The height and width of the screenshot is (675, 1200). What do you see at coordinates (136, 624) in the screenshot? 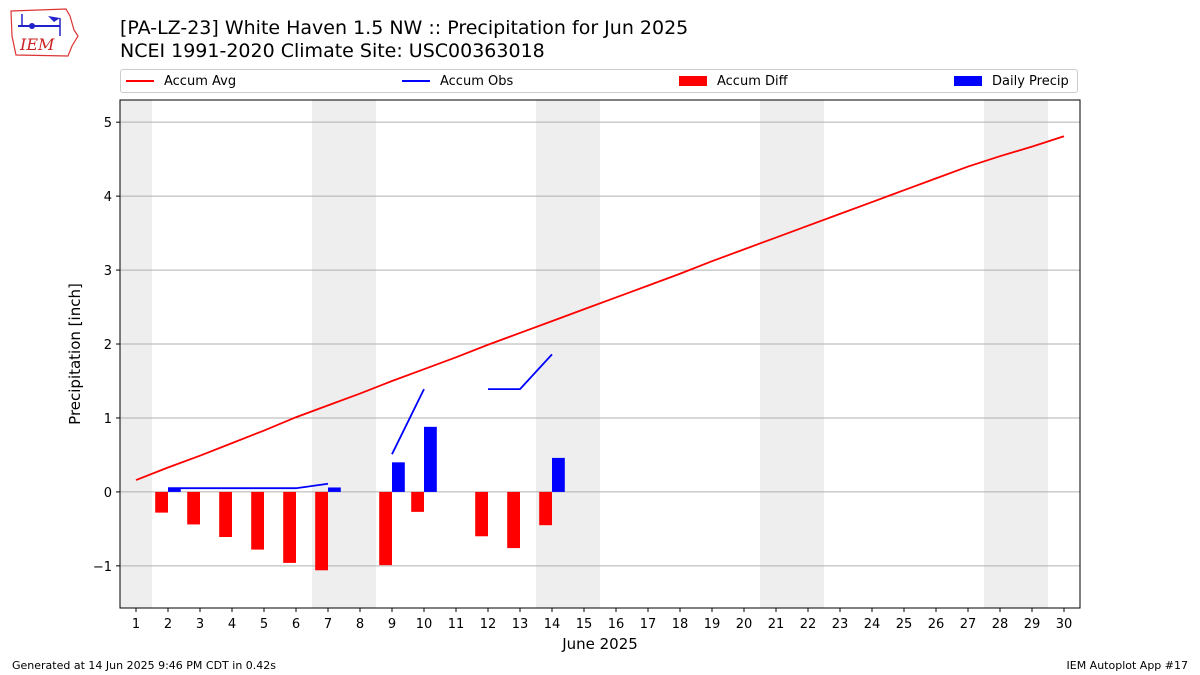
I see `x-tick-label-1: 1` at bounding box center [136, 624].